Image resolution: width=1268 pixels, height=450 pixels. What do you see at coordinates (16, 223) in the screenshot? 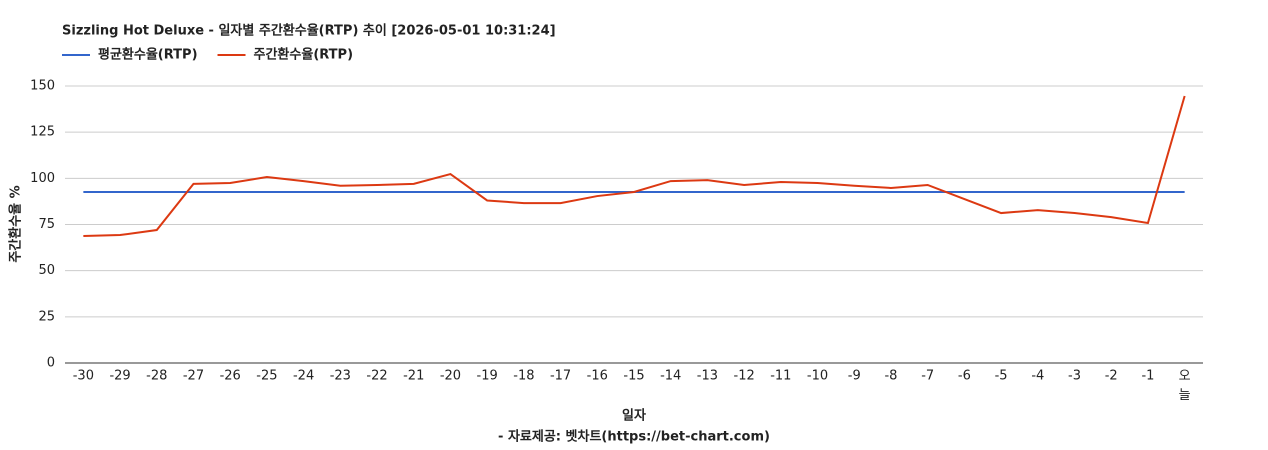
I see `y-axis-label: 주간환수율 %` at bounding box center [16, 223].